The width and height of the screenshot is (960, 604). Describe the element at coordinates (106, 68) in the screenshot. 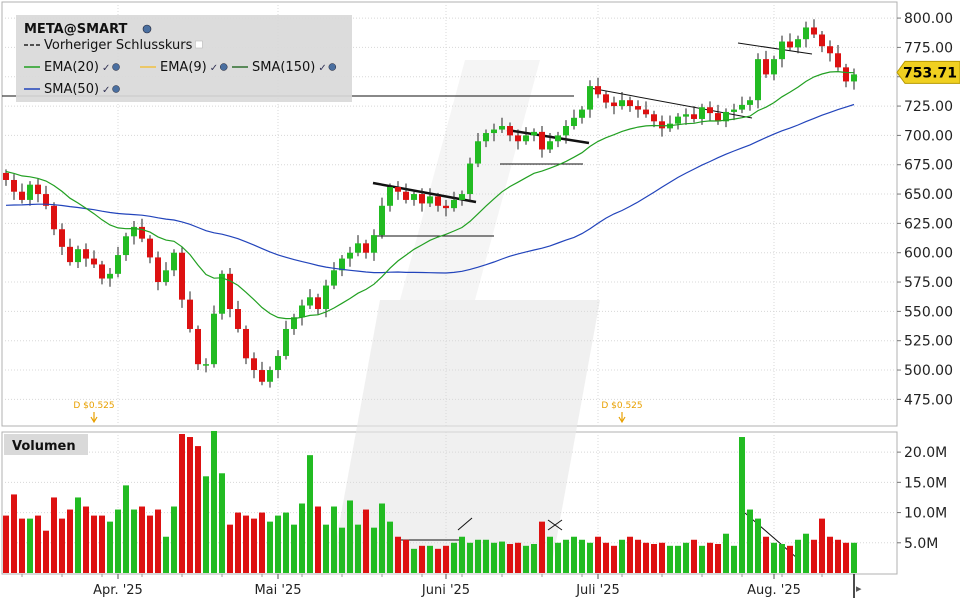

I see `visibility-check-icon: ✓` at that location.